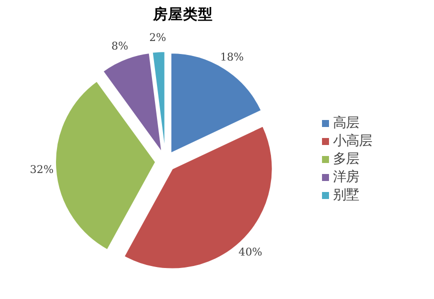 The width and height of the screenshot is (434, 299). I want to click on data-label: 32%, so click(42, 169).